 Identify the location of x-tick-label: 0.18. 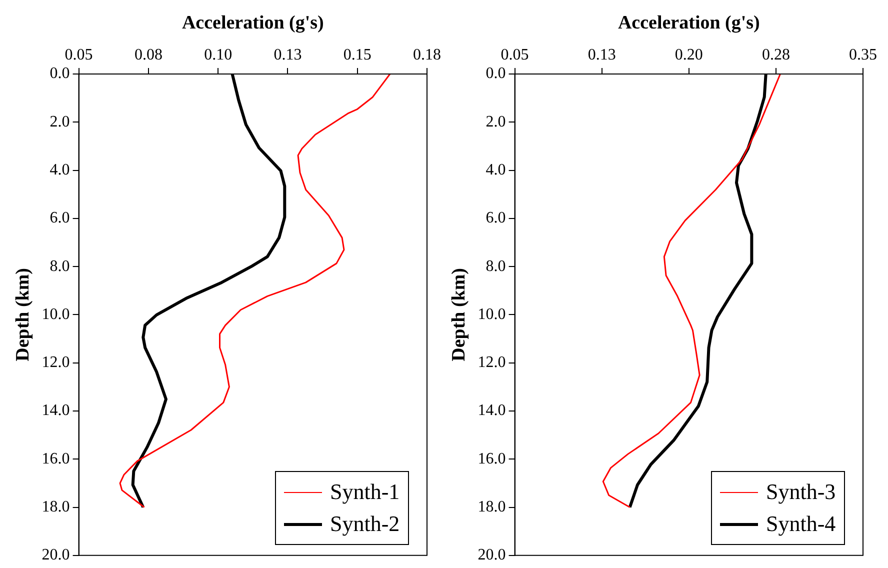
(427, 55).